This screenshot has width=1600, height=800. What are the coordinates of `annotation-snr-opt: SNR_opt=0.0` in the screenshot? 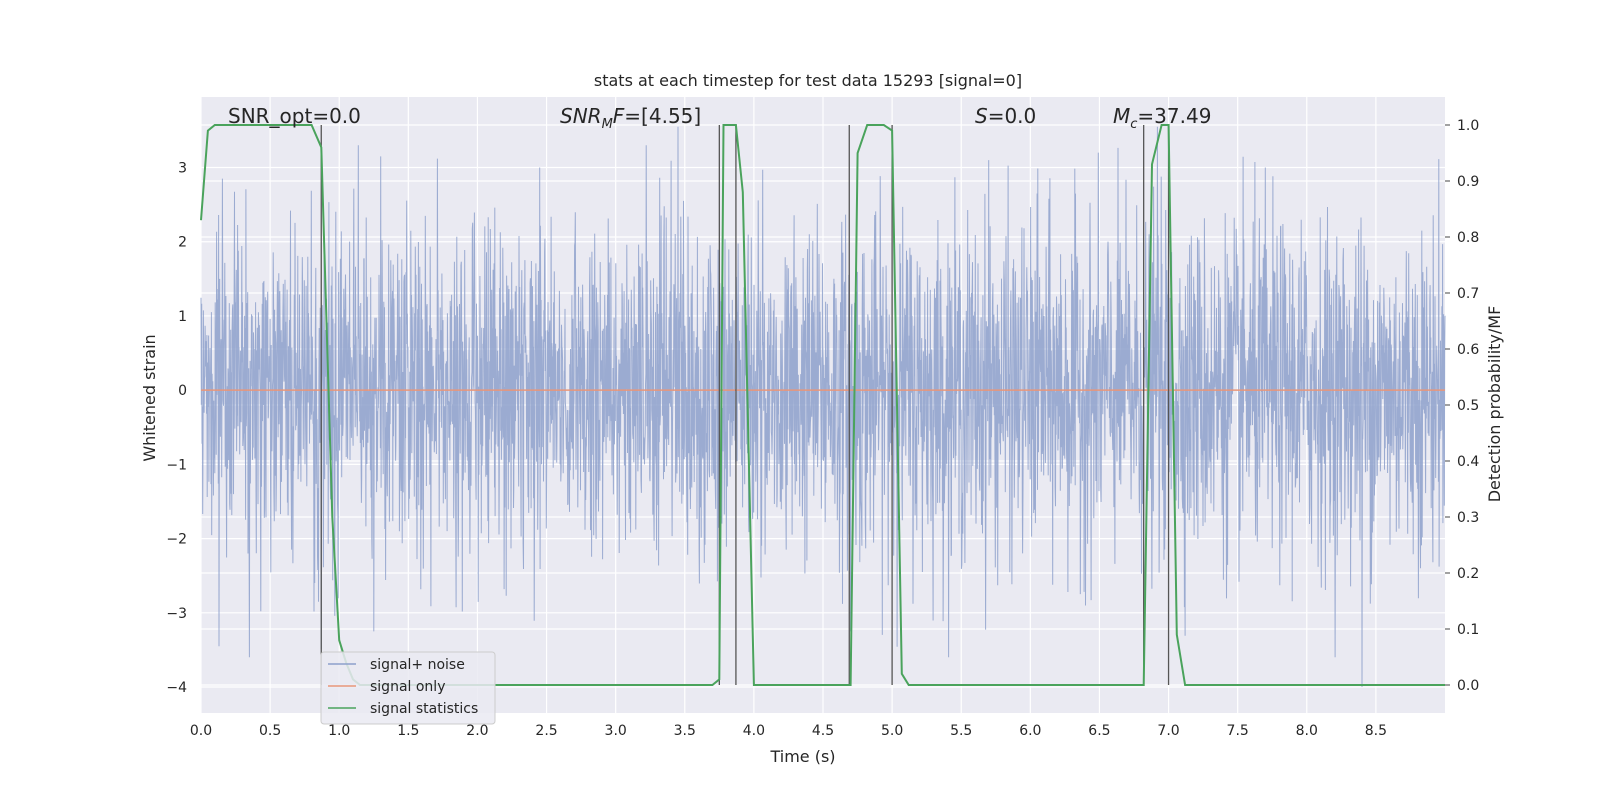 It's located at (294, 116).